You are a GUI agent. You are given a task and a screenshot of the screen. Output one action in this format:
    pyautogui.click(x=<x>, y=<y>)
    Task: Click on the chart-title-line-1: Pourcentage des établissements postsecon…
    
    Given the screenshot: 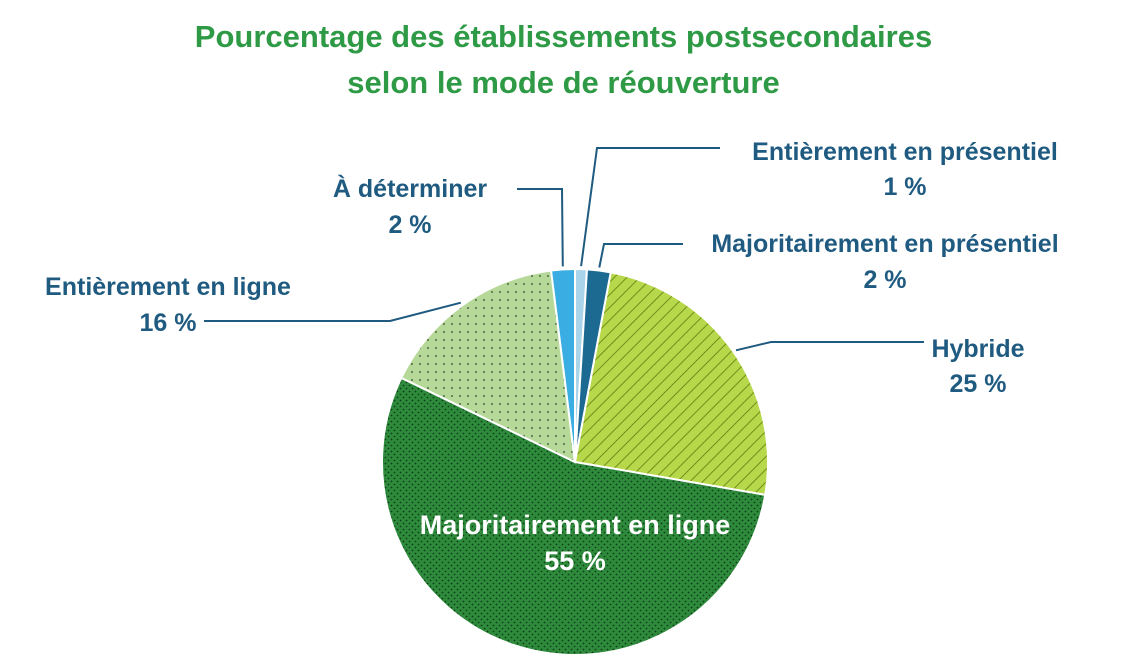 What is the action you would take?
    pyautogui.click(x=563, y=36)
    